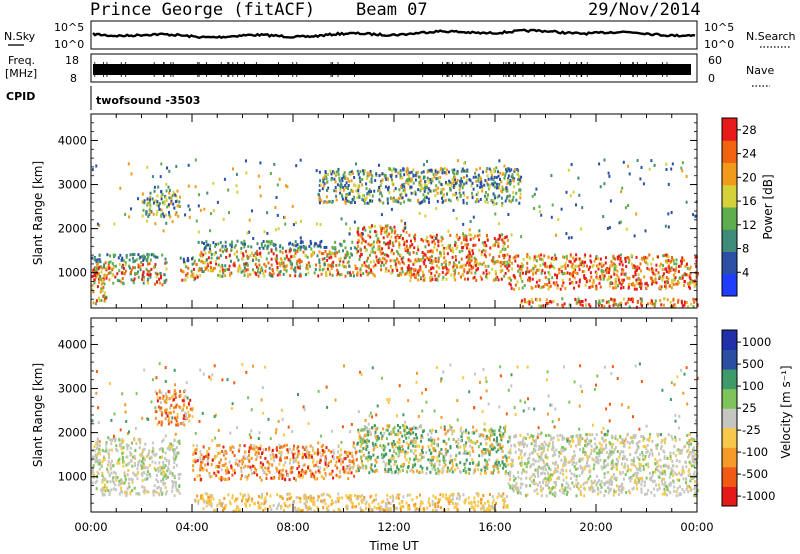  Describe the element at coordinates (73, 78) in the screenshot. I see `freq-bottom-tick: 8` at that location.